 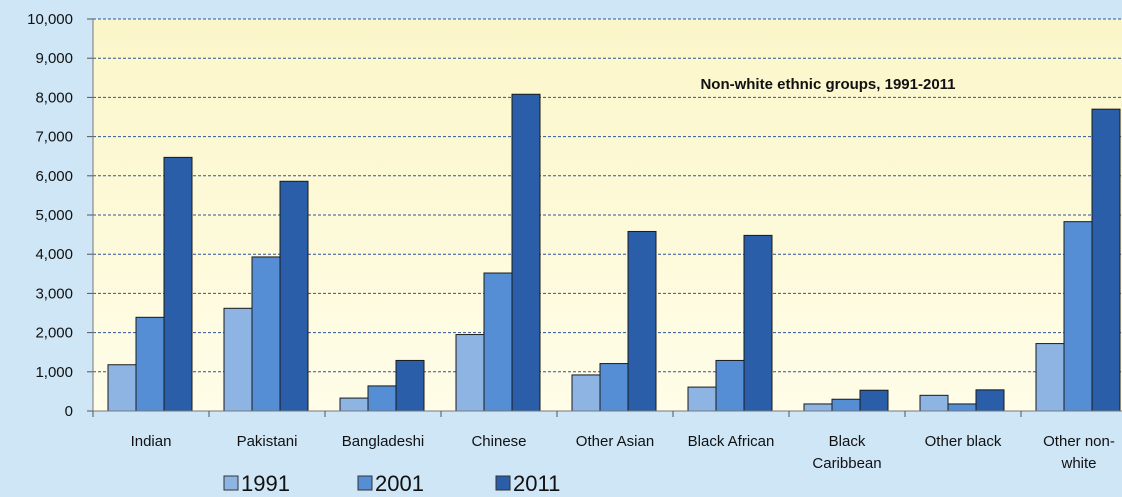 What do you see at coordinates (365, 483) in the screenshot?
I see `legend-swatch-2001` at bounding box center [365, 483].